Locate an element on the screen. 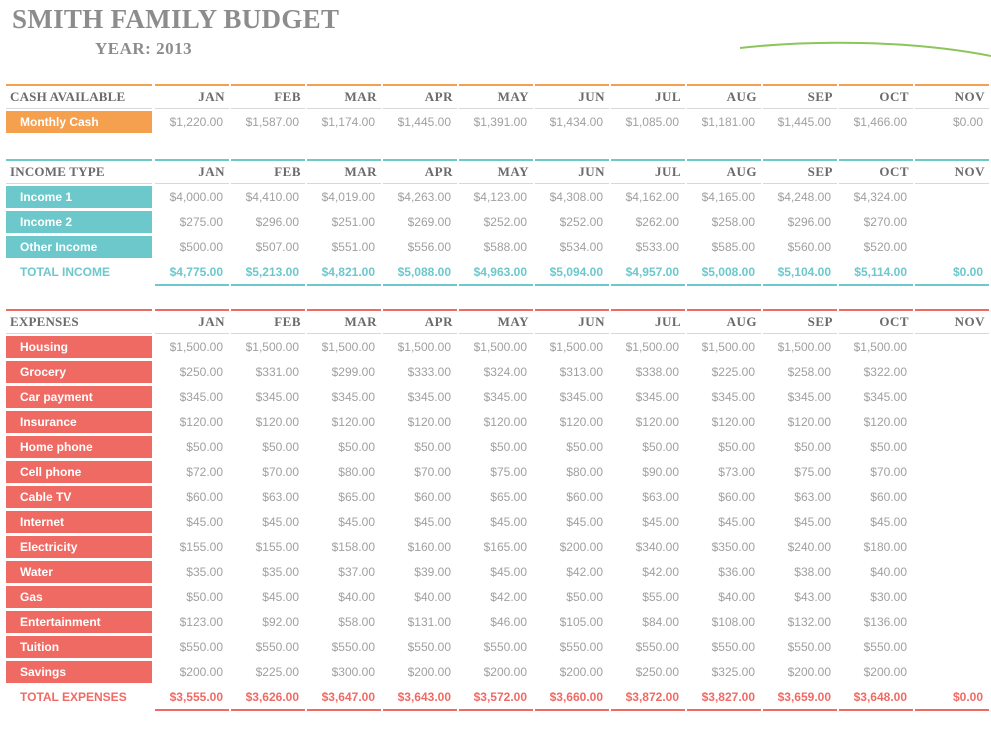  value-cell-jan: $120.00 is located at coordinates (201, 422).